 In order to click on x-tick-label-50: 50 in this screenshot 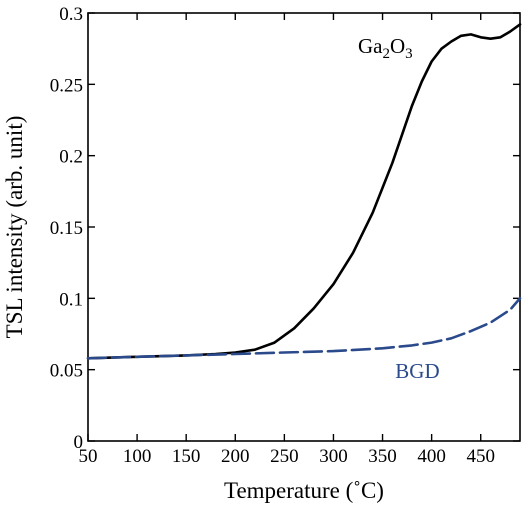, I will do `click(88, 456)`.